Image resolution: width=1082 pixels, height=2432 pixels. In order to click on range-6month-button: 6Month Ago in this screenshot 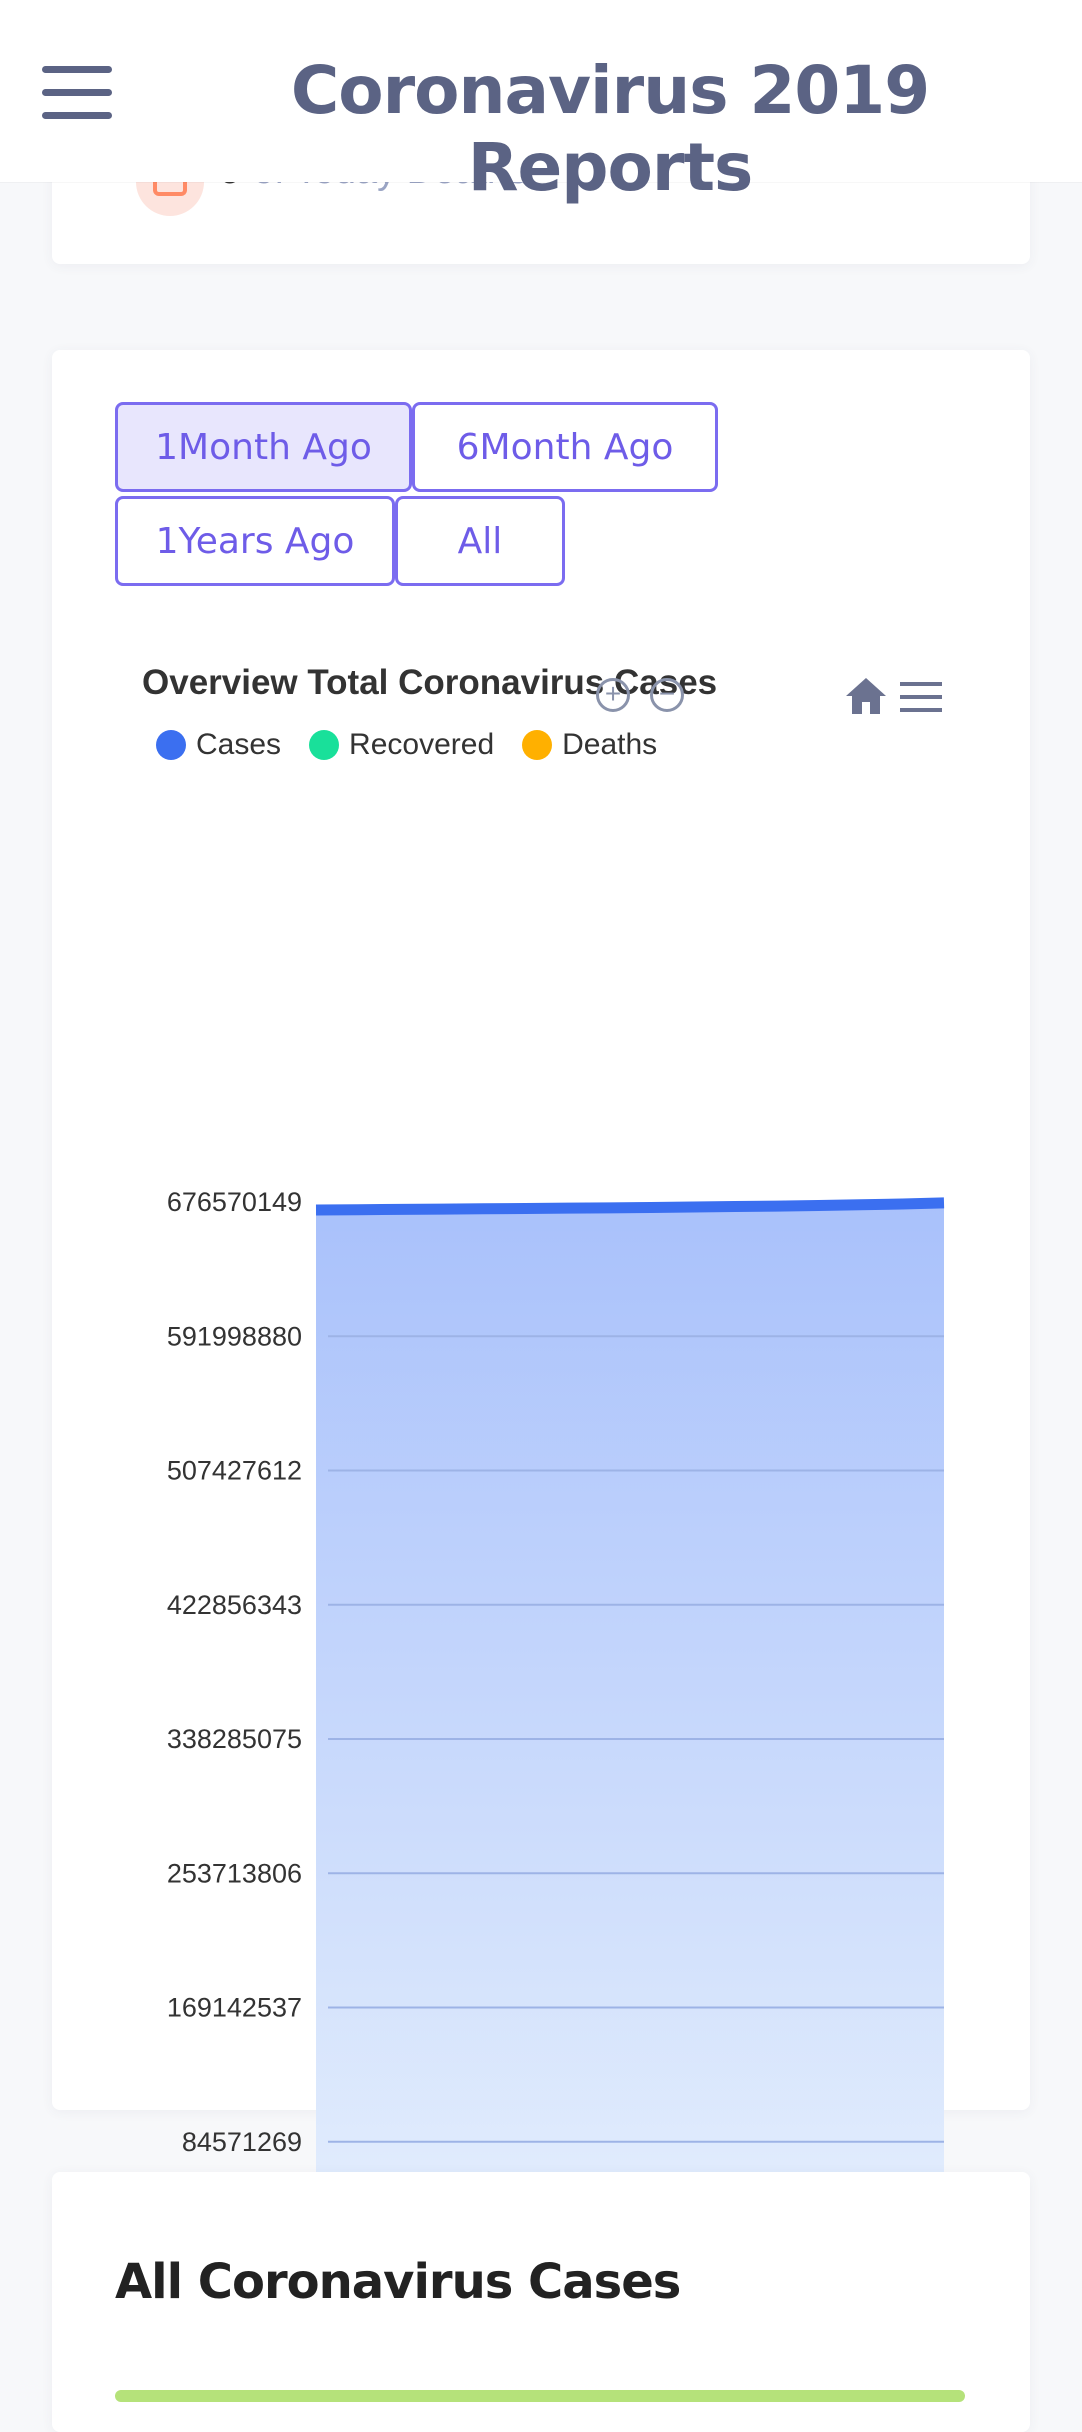, I will do `click(565, 447)`.